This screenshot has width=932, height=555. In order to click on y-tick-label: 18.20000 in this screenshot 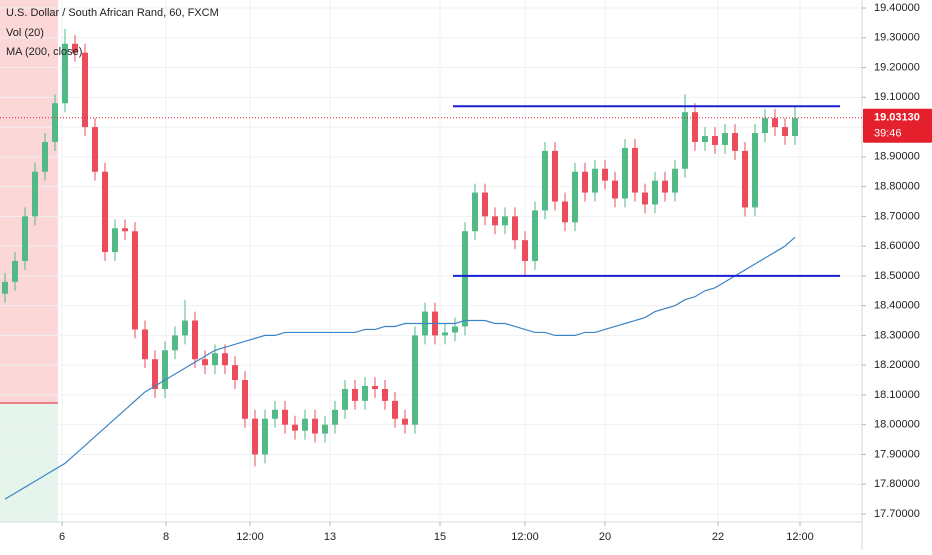, I will do `click(897, 365)`.